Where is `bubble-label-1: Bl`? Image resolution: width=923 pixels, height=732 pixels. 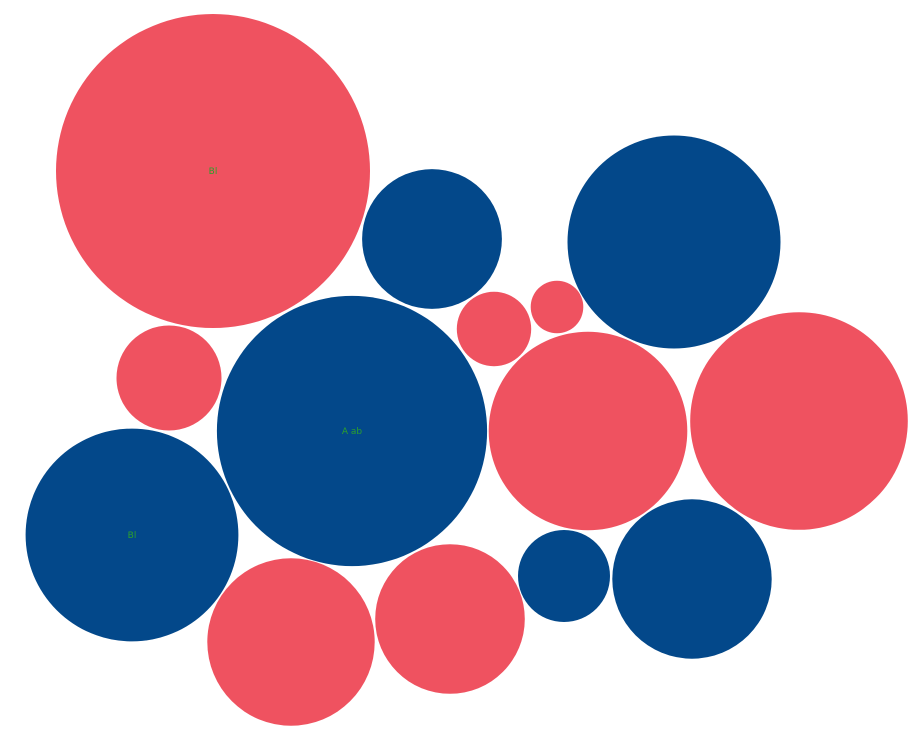
bubble-label-1: Bl is located at coordinates (213, 172).